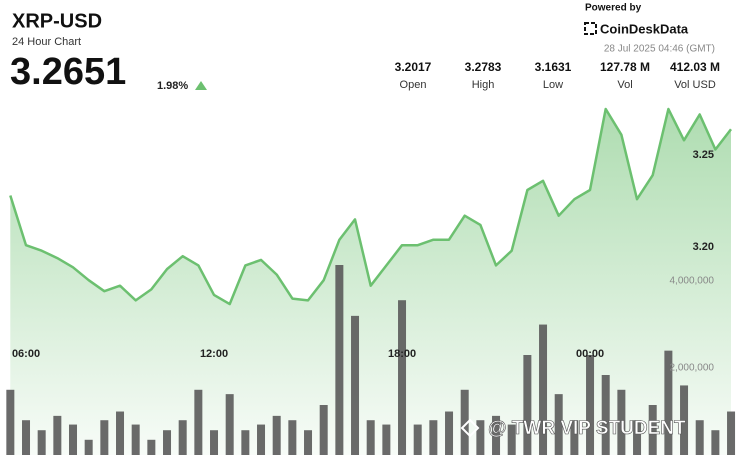  I want to click on y2-tick-label: 4,000,000, so click(692, 281).